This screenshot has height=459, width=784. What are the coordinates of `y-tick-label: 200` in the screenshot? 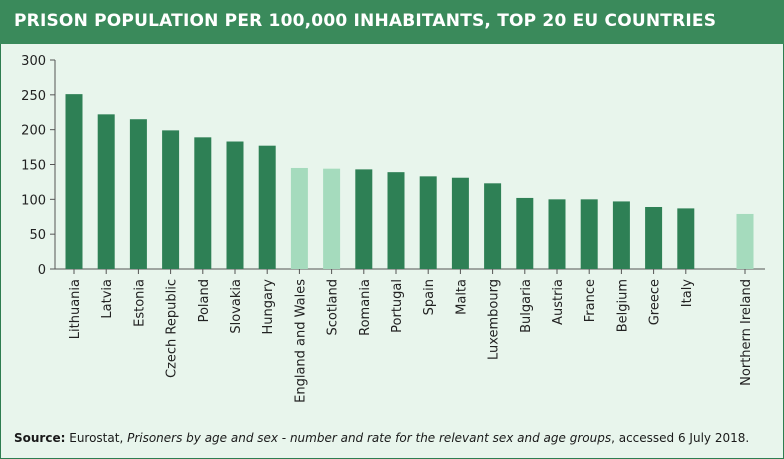 It's located at (33, 131).